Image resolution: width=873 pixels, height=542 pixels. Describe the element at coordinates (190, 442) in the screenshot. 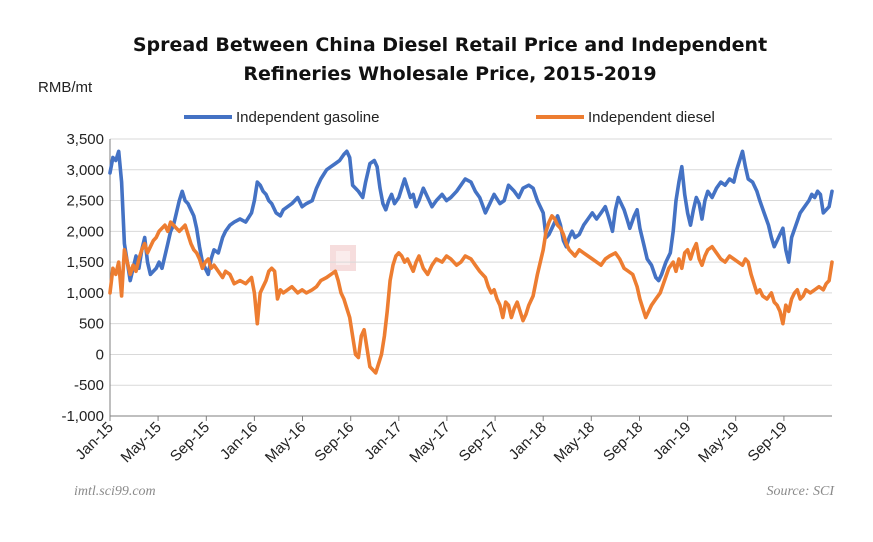

I see `x-tick-label: Sep-15` at that location.